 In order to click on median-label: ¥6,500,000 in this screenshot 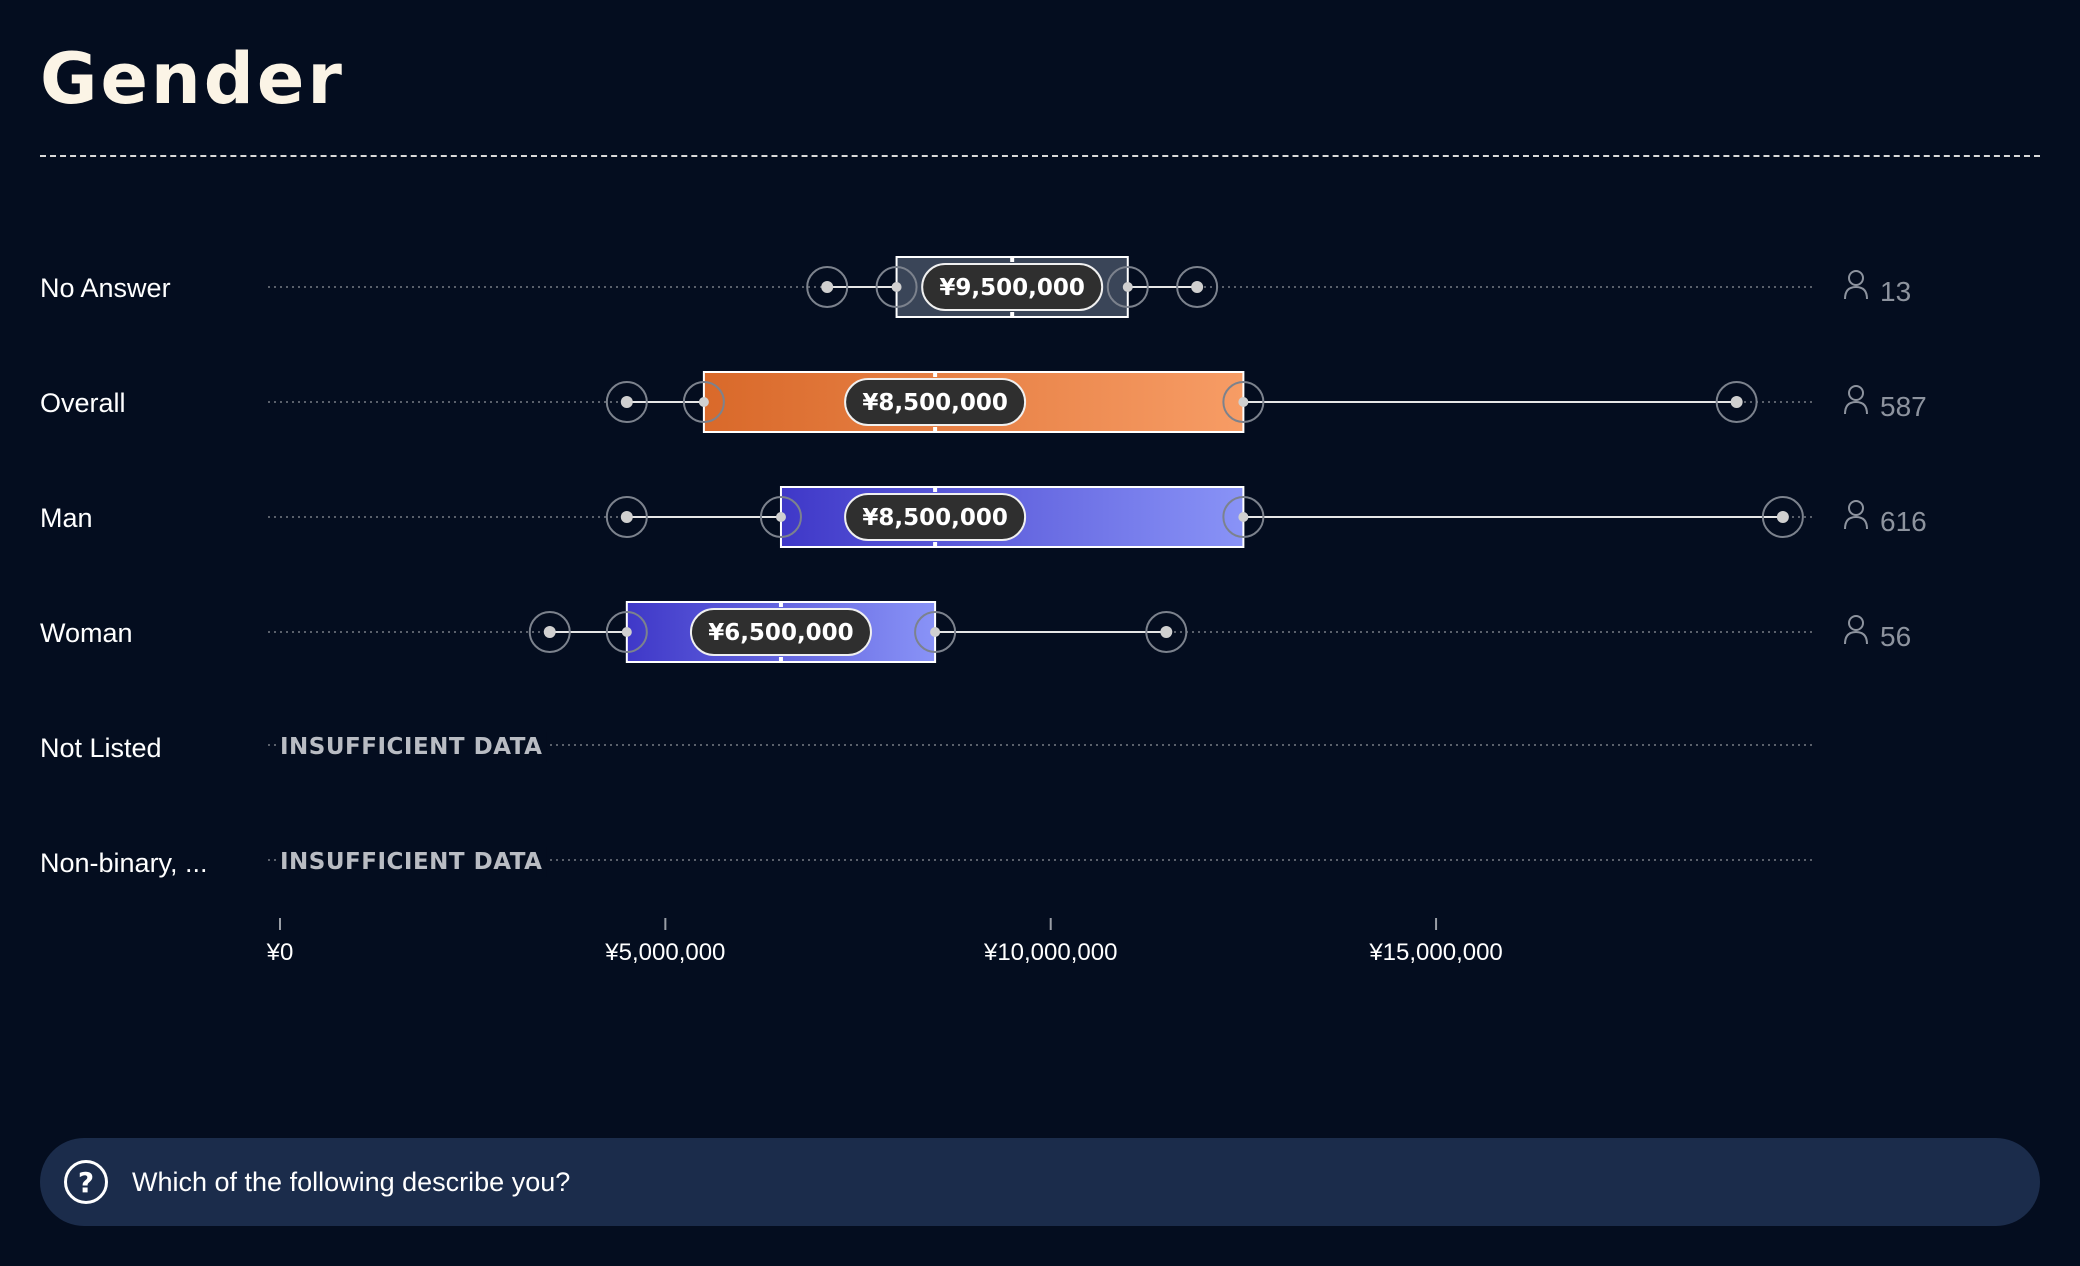, I will do `click(781, 633)`.